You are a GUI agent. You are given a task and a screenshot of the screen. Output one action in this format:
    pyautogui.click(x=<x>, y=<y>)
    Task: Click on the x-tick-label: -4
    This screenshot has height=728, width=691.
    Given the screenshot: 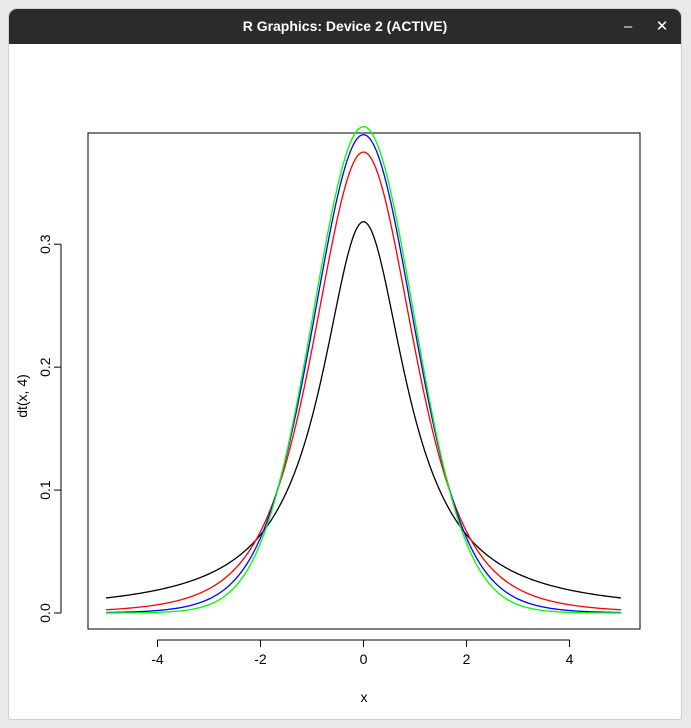 What is the action you would take?
    pyautogui.click(x=157, y=659)
    